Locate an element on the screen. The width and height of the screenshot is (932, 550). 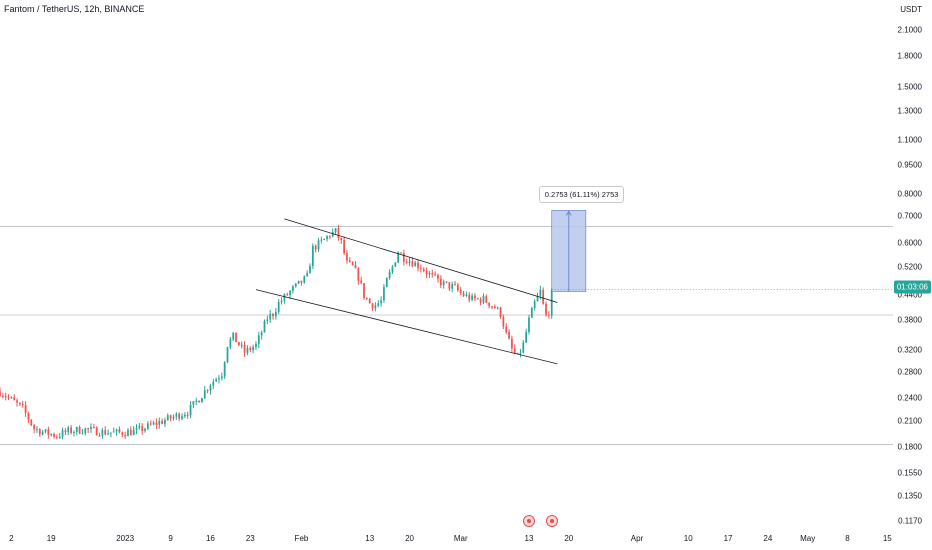
time-tick-label: 2 is located at coordinates (11, 538).